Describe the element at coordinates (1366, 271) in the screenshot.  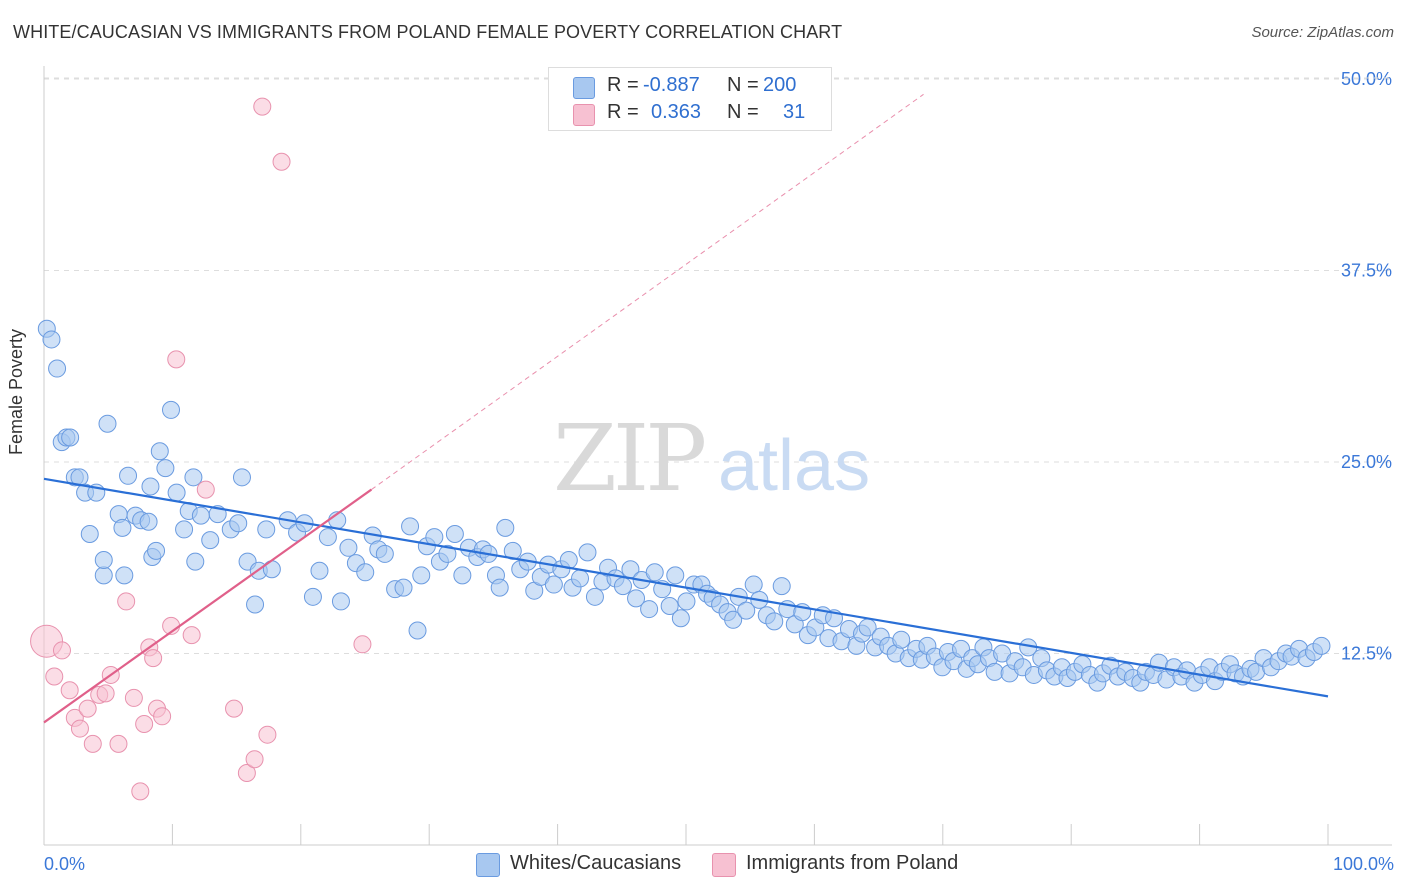
I see `y-tick-label: 37.5%` at that location.